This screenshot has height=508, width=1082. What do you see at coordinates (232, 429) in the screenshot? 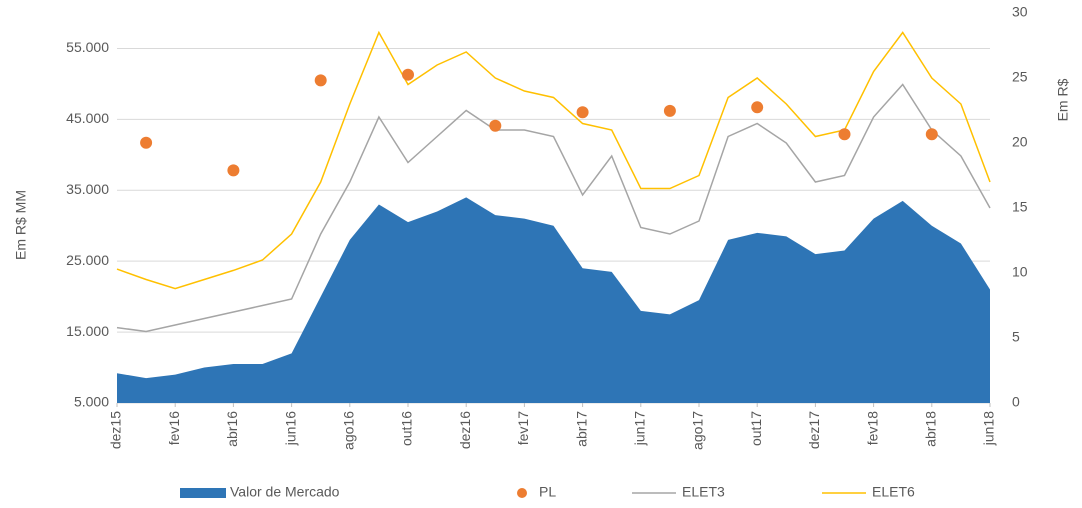
I see `x-tick-label: abr16` at bounding box center [232, 429].